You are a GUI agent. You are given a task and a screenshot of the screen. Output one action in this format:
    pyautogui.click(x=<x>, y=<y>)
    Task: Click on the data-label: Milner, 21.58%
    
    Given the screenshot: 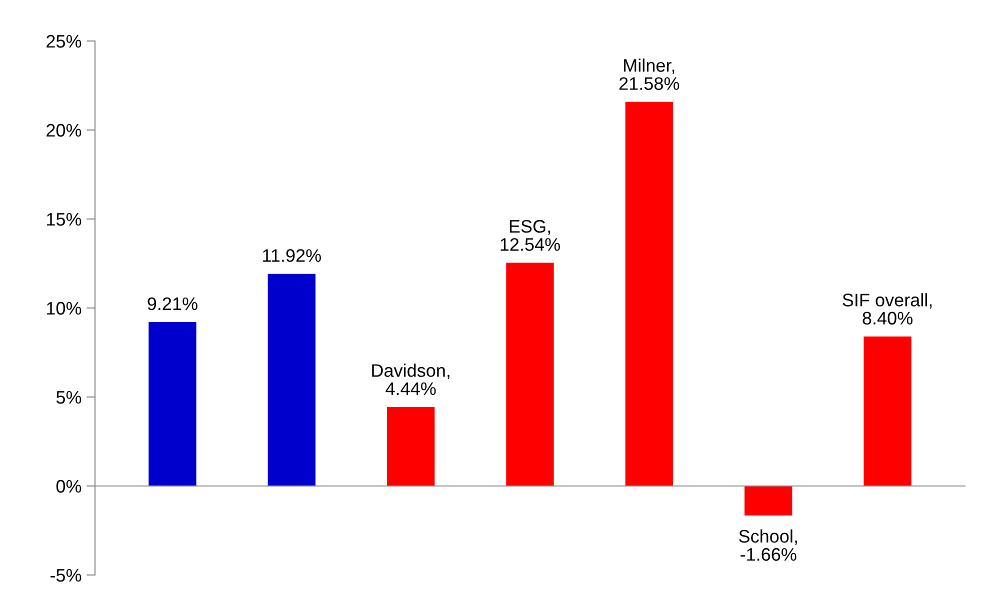 What is the action you would take?
    pyautogui.click(x=649, y=74)
    